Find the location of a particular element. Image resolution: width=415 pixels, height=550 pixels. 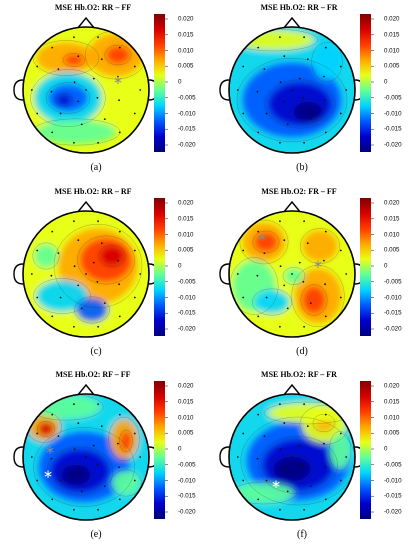

significance-asterisk-icon: ∗ is located at coordinates (48, 474).